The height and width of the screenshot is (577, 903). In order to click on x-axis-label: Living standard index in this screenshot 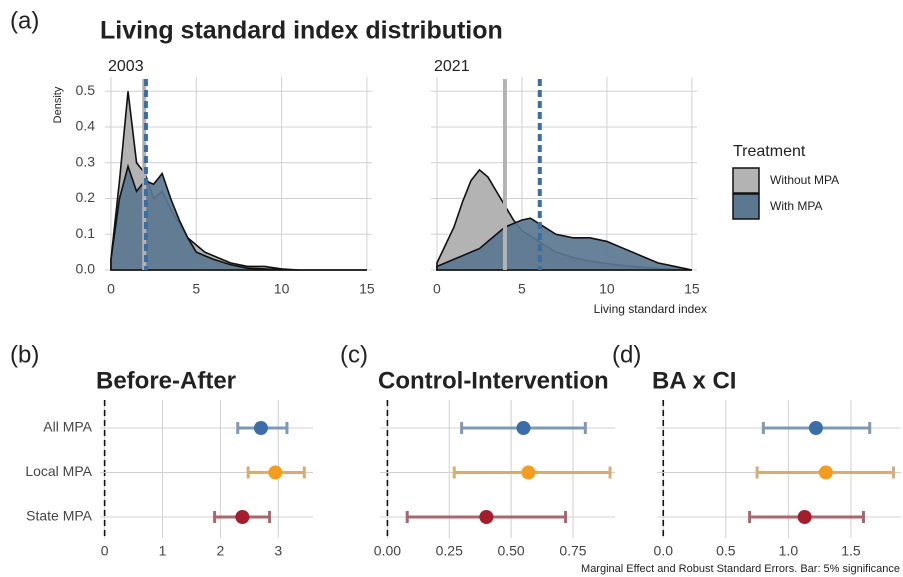, I will do `click(650, 309)`.